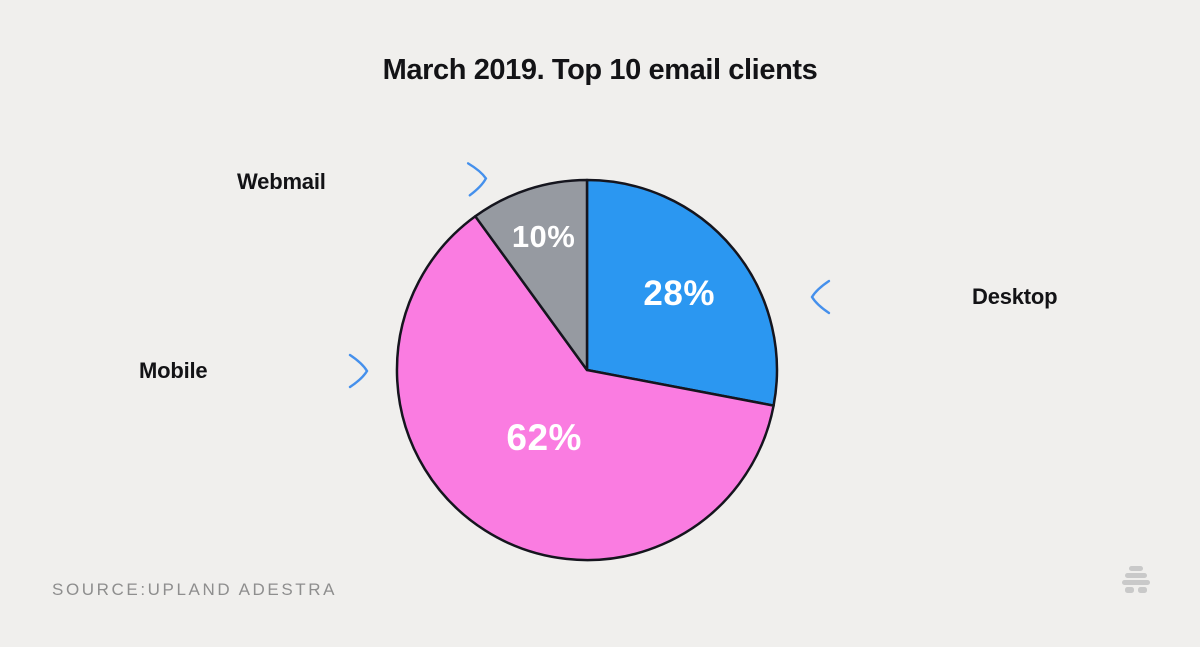  What do you see at coordinates (544, 236) in the screenshot?
I see `pie-percent-webmail: 10%` at bounding box center [544, 236].